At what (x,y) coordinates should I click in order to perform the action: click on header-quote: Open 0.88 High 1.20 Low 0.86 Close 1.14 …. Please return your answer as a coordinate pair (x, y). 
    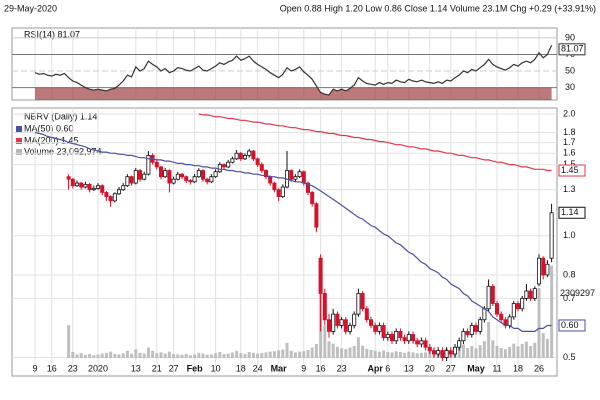
    Looking at the image, I should click on (438, 8).